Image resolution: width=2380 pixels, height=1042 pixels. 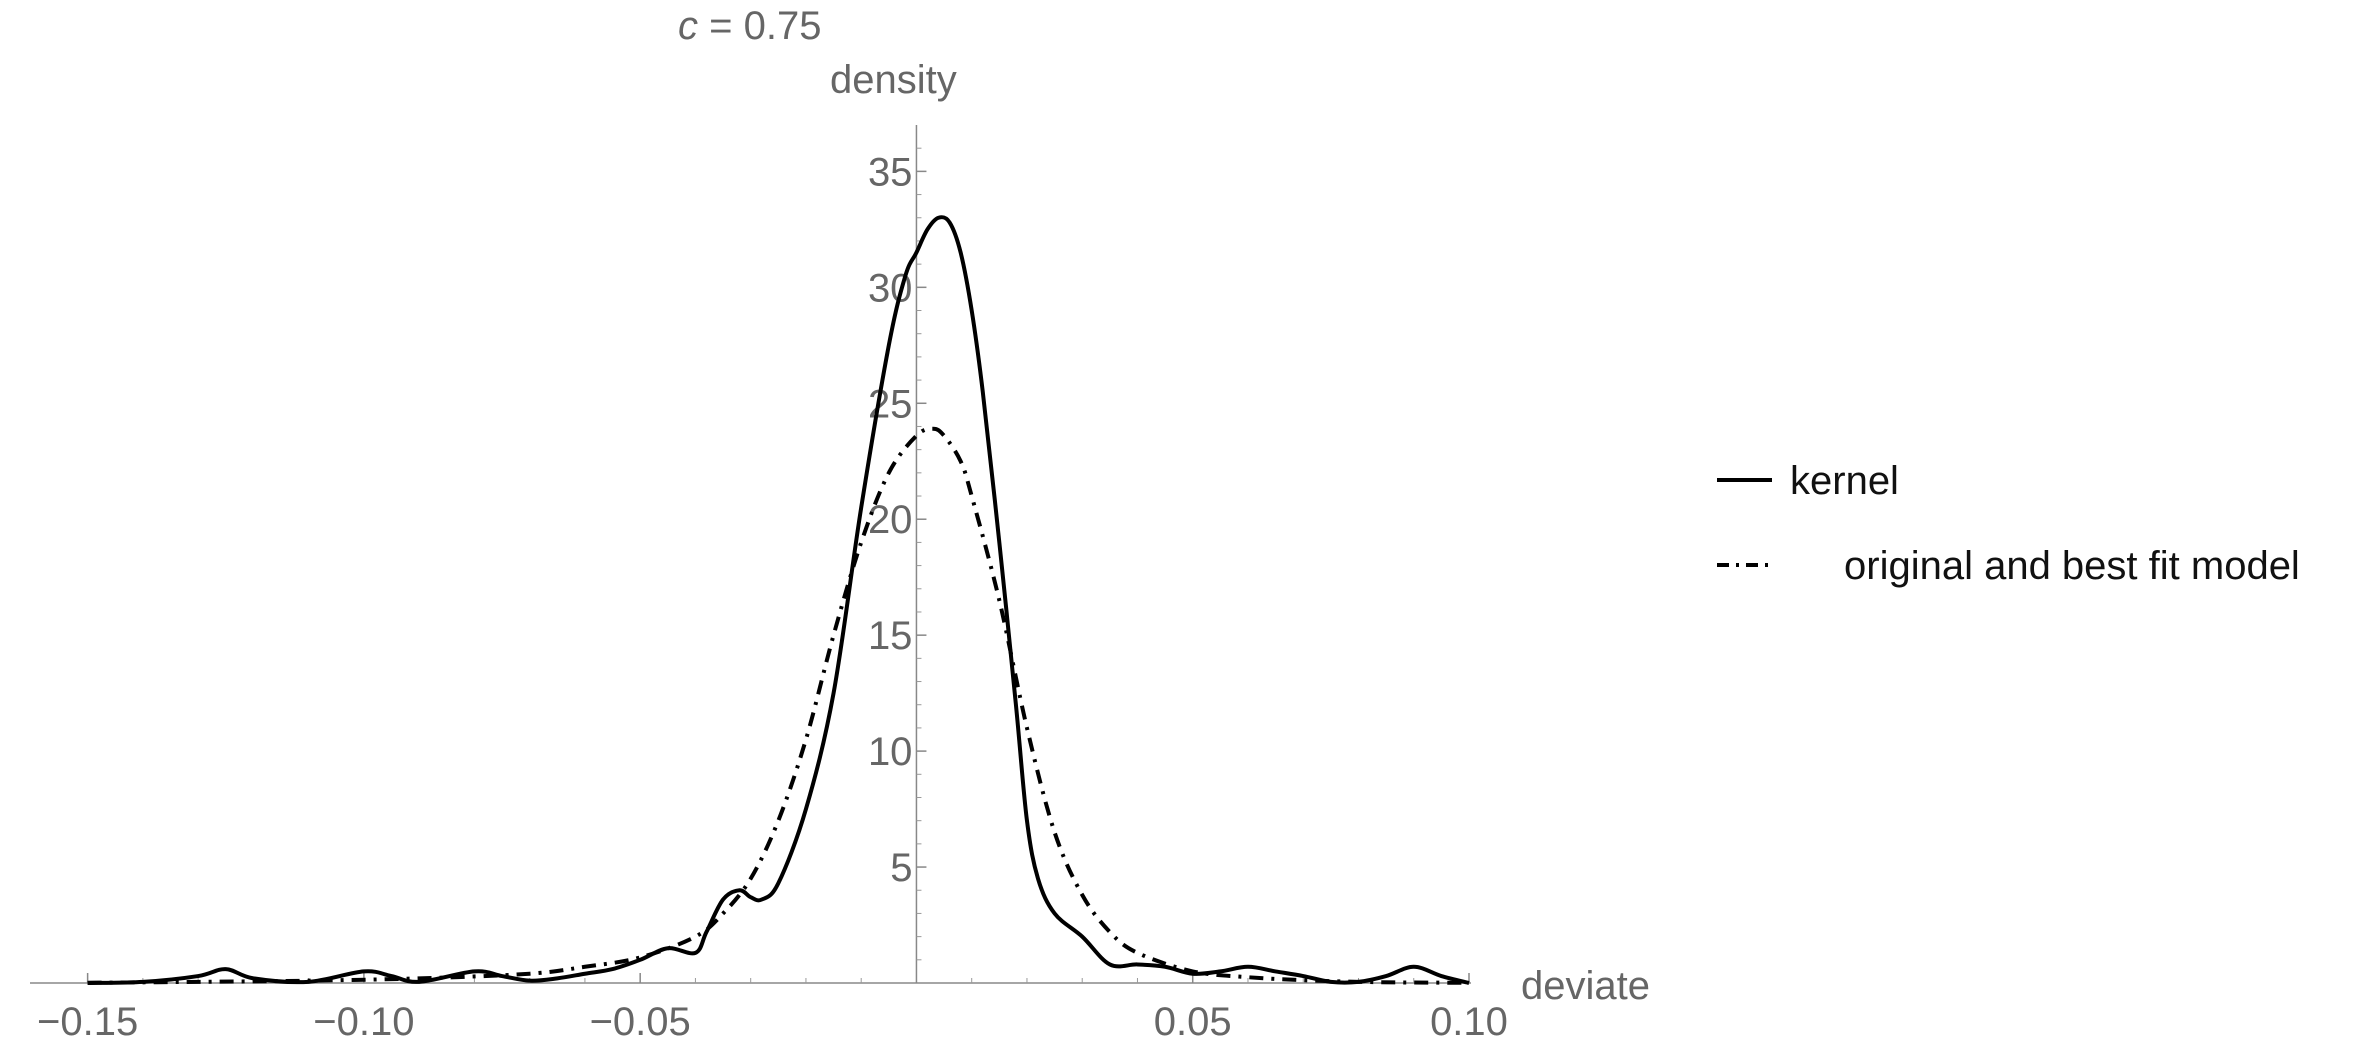 I want to click on legend: kernel original and best fit model, so click(x=2008, y=523).